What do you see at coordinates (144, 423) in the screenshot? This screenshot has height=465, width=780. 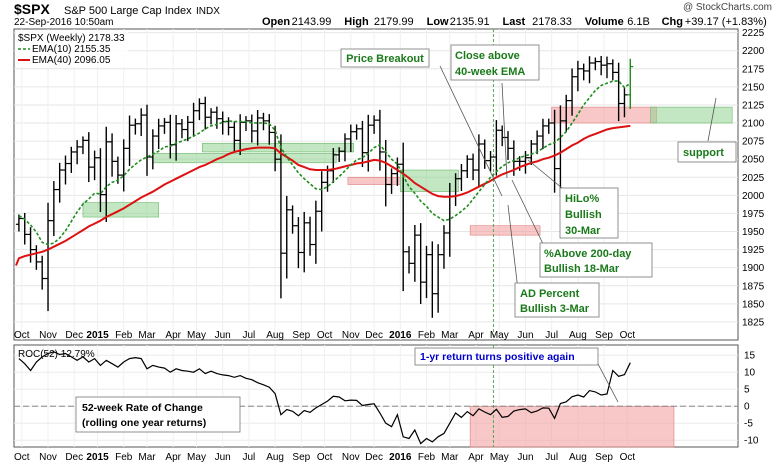 I see `annotation-roc-desc-line2: (rolling one year returns)` at bounding box center [144, 423].